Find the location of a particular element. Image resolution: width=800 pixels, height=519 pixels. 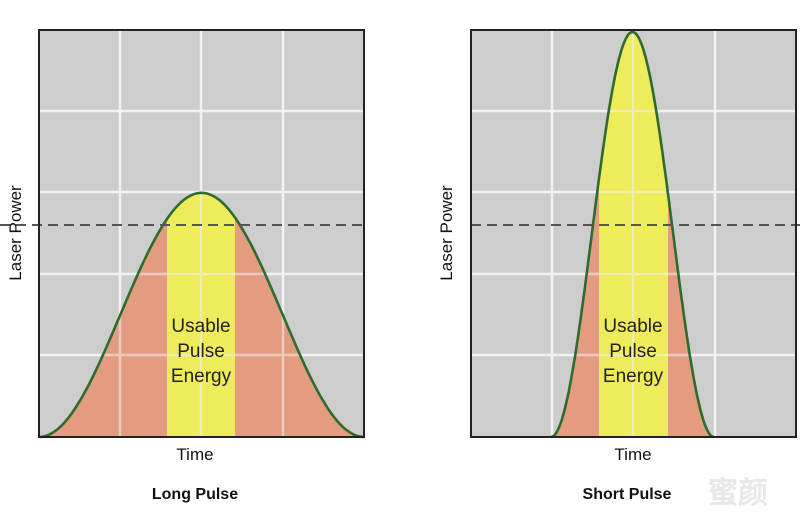

short-y-axis-label: Laser Power is located at coordinates (446, 233).